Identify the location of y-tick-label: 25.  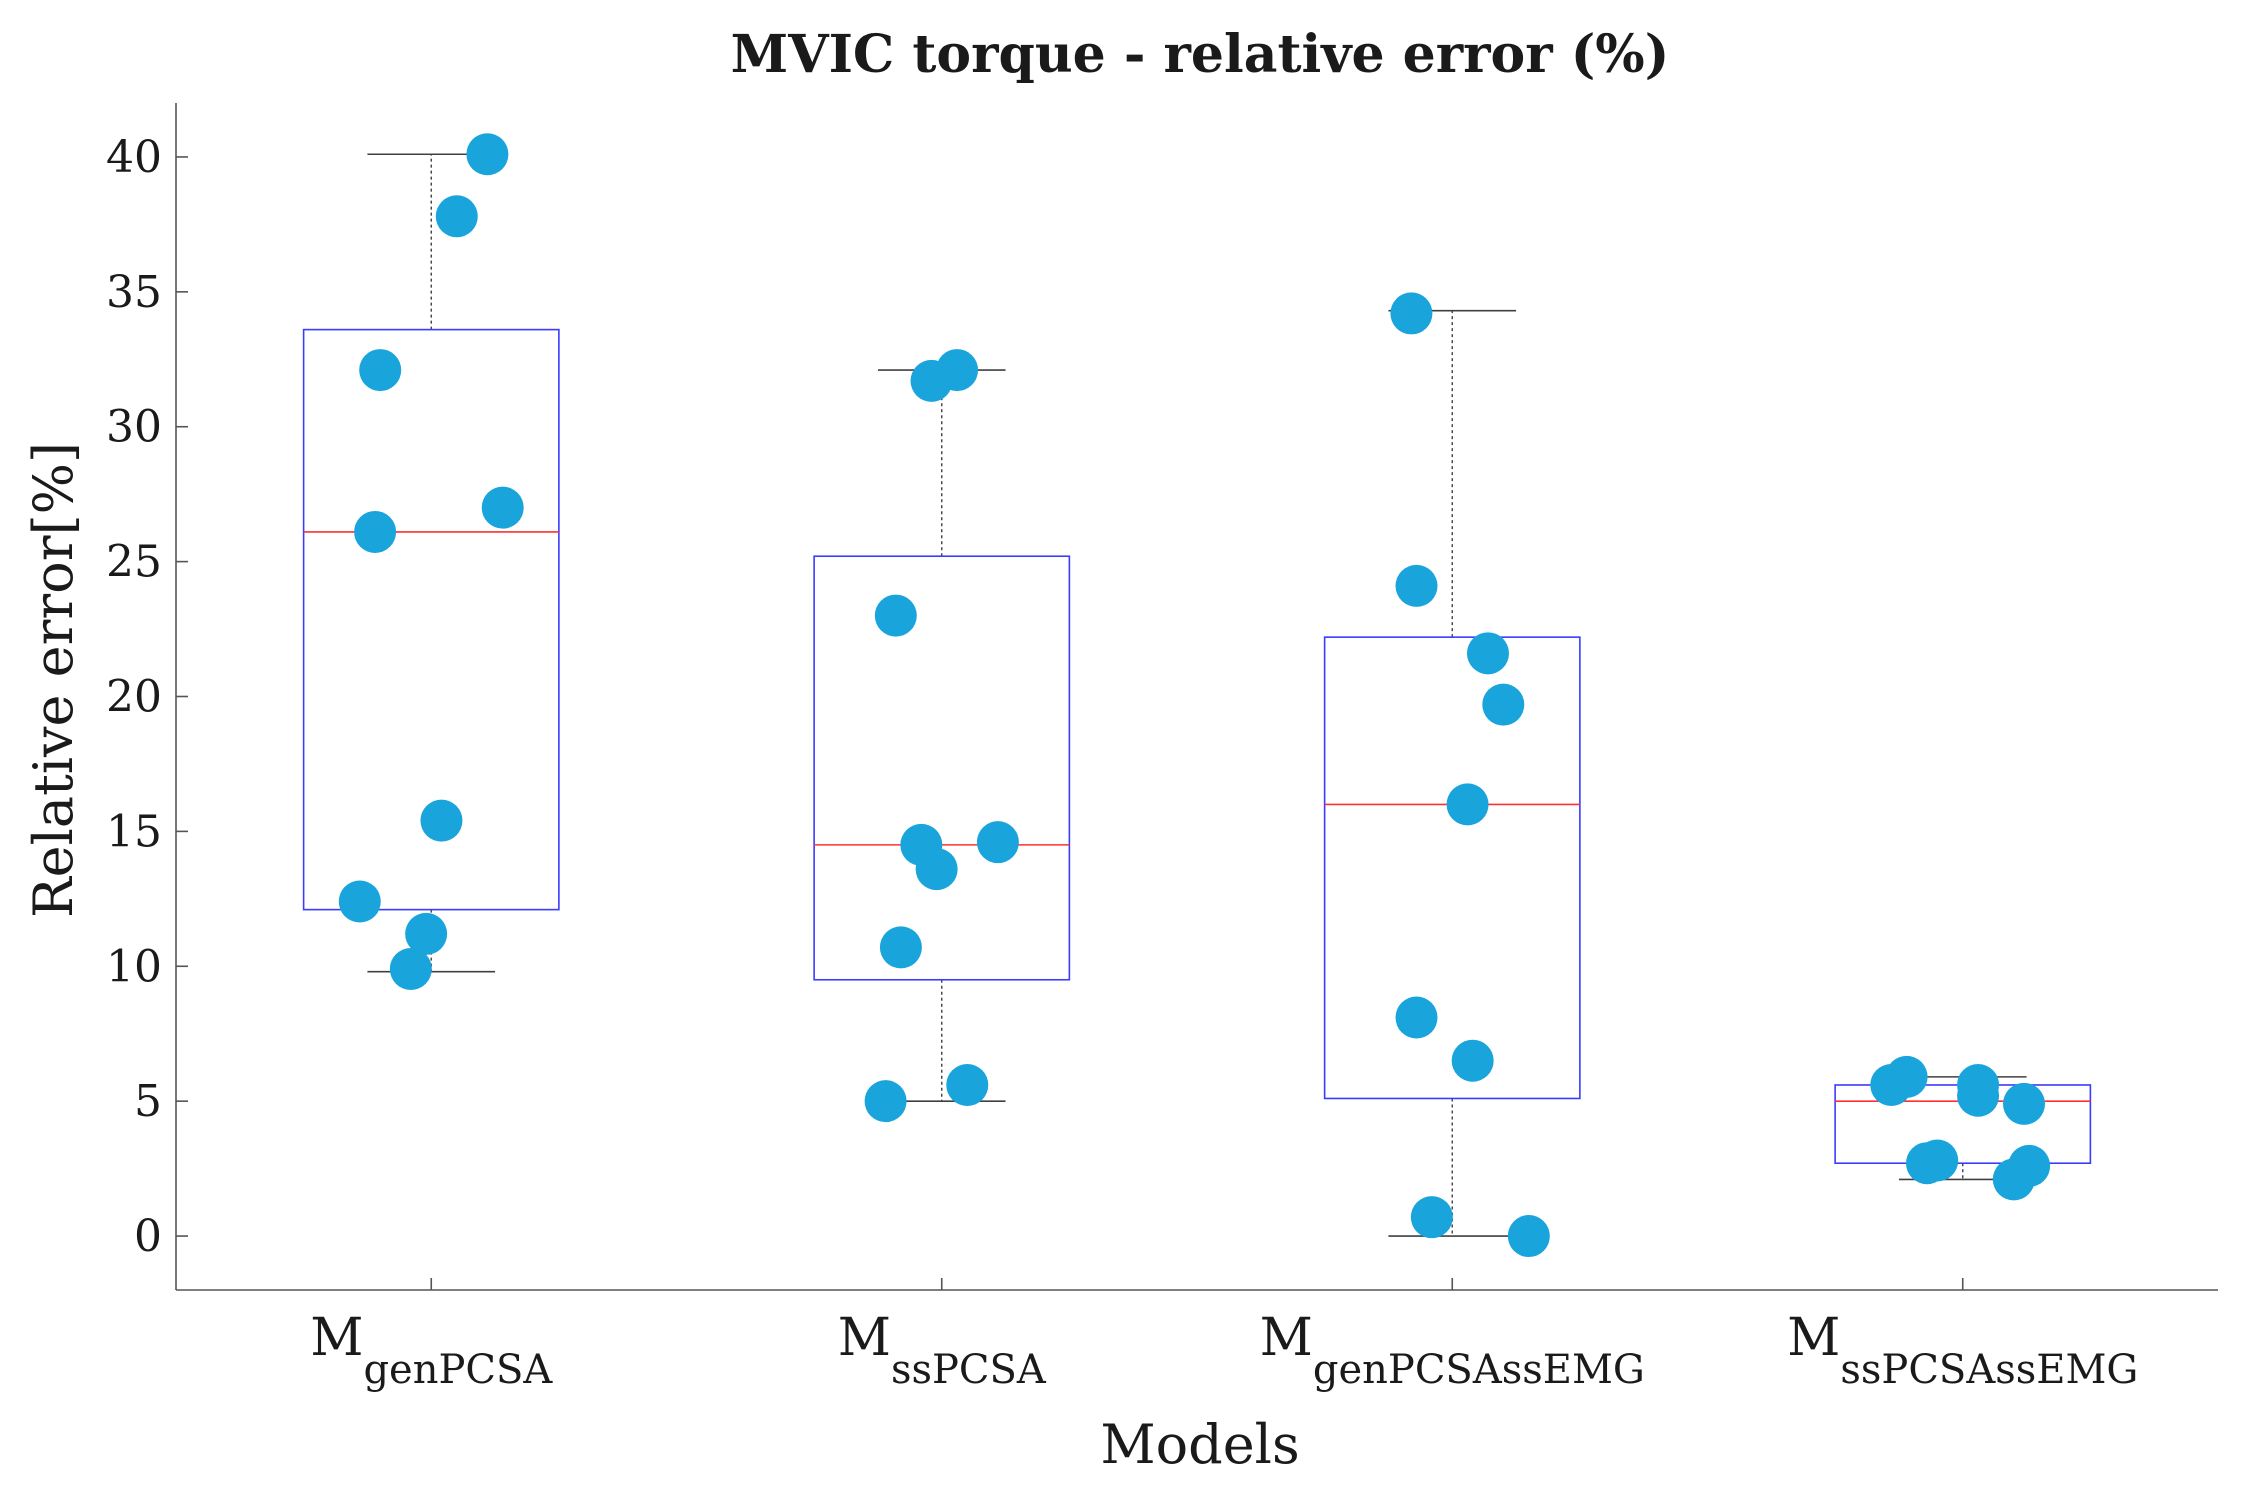
(134, 562).